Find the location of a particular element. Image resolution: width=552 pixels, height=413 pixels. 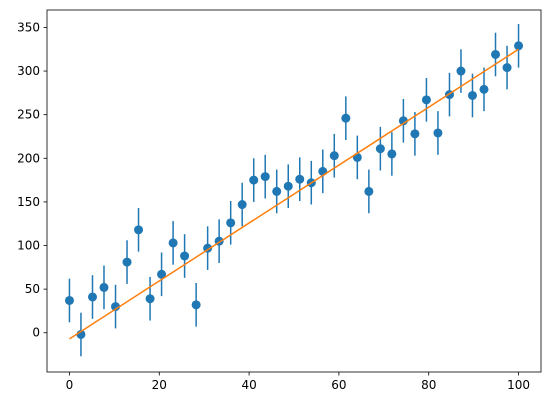

y-tick-label: 150 is located at coordinates (28, 202).